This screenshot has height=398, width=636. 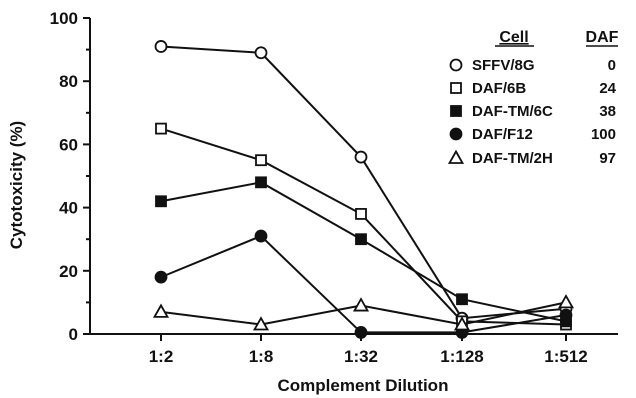 I want to click on point-daf-tm-2h-1:128, so click(x=462, y=323).